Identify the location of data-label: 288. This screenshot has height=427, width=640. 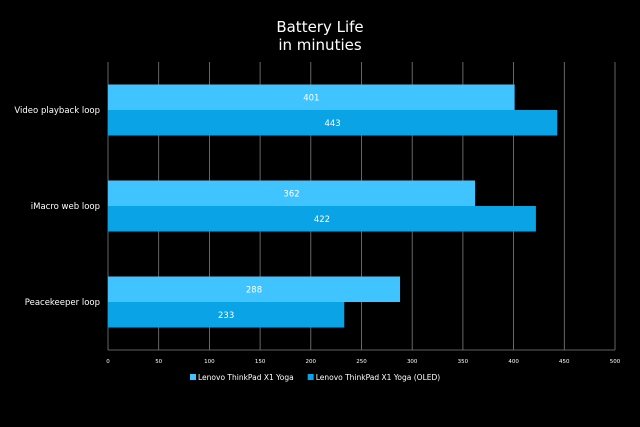
(254, 290).